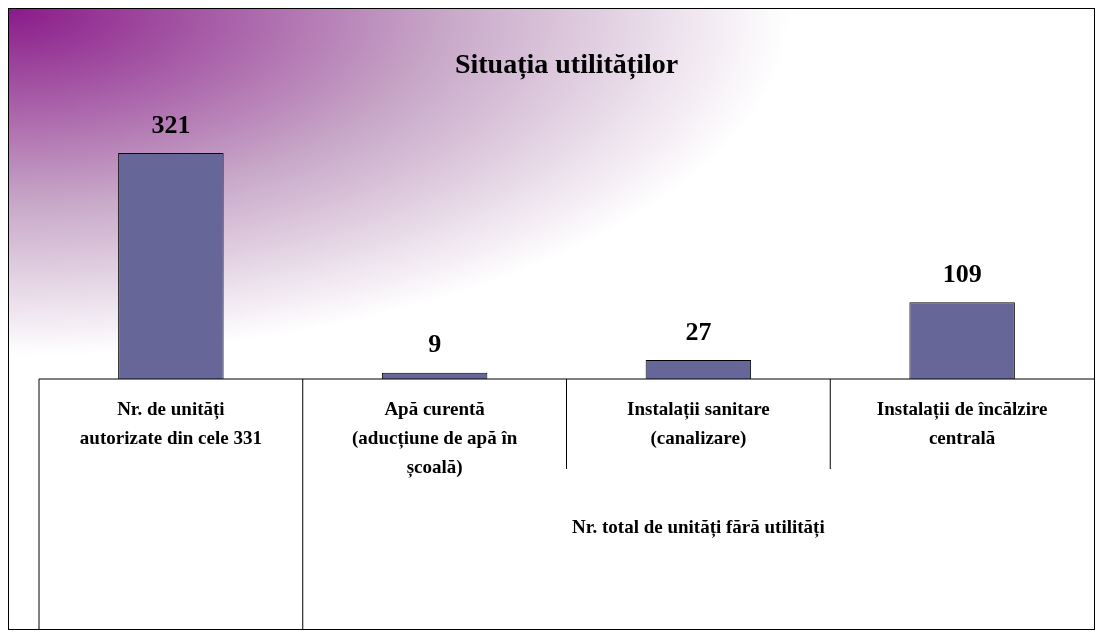 This screenshot has height=637, width=1103. I want to click on data-label: 27, so click(698, 331).